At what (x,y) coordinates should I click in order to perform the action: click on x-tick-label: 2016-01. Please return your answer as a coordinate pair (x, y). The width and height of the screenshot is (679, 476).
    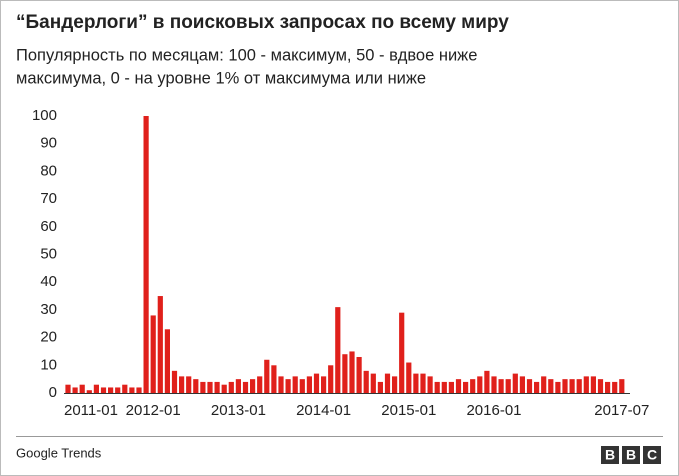
    Looking at the image, I should click on (493, 410).